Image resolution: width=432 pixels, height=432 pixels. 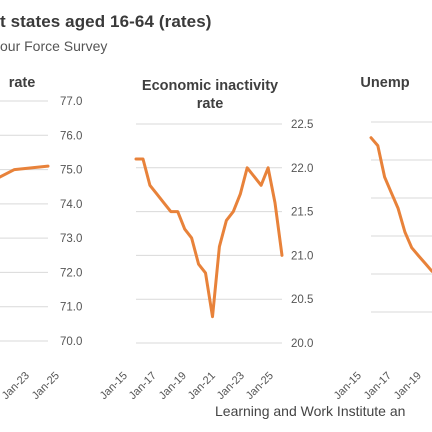 What do you see at coordinates (71, 205) in the screenshot?
I see `y-tick-label: 74.0` at bounding box center [71, 205].